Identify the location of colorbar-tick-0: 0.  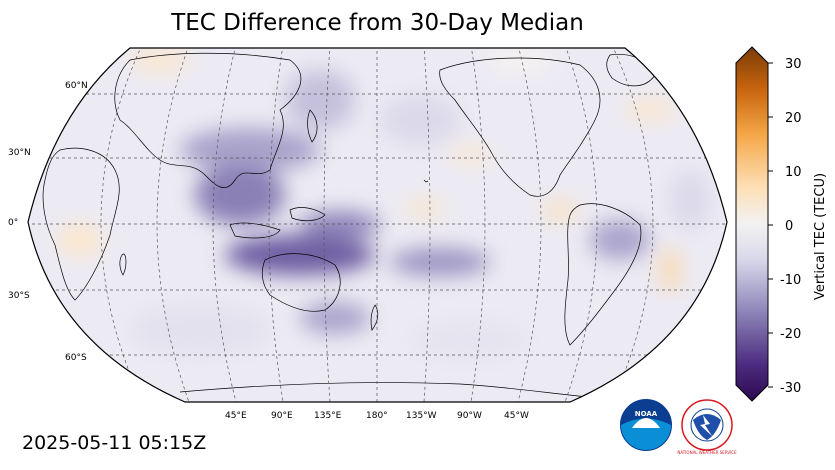
(789, 226).